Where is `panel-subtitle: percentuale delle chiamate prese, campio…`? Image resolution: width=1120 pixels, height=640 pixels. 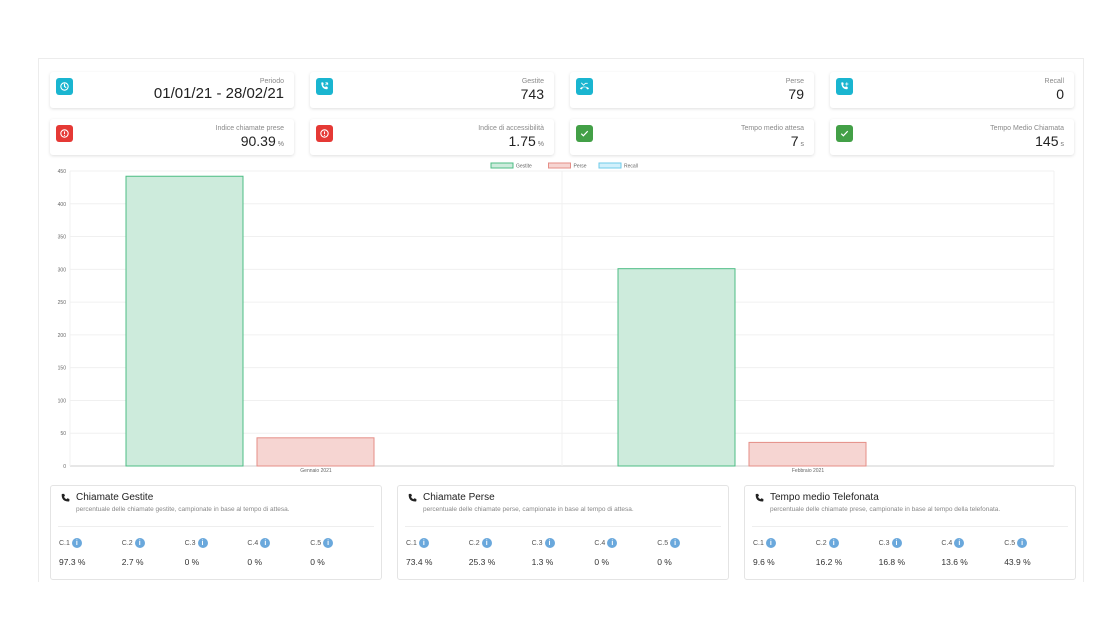
panel-subtitle: percentuale delle chiamate prese, campio… is located at coordinates (885, 509).